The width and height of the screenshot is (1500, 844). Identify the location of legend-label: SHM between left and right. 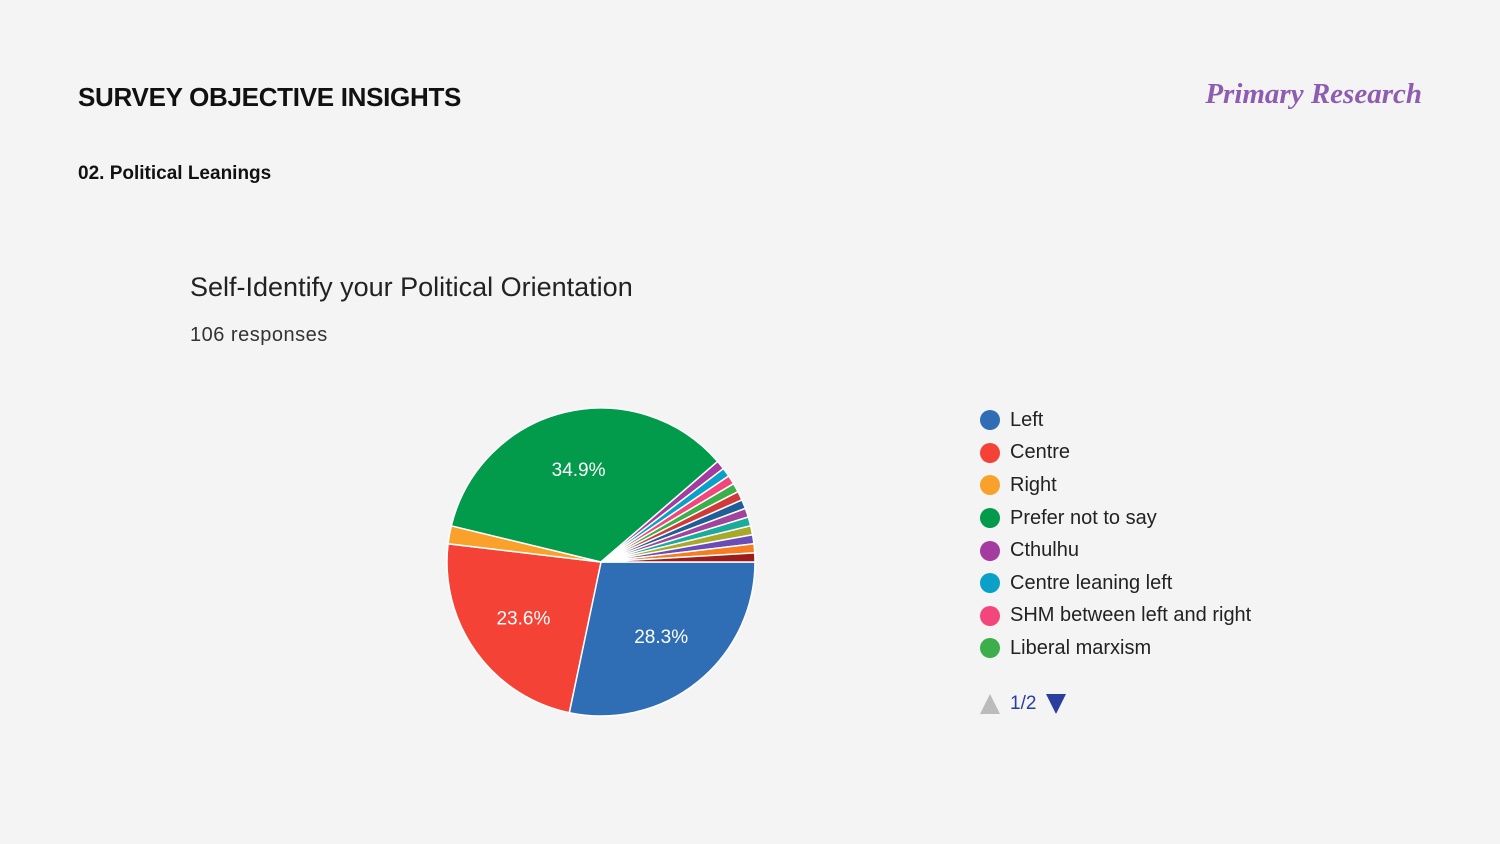
(1131, 615).